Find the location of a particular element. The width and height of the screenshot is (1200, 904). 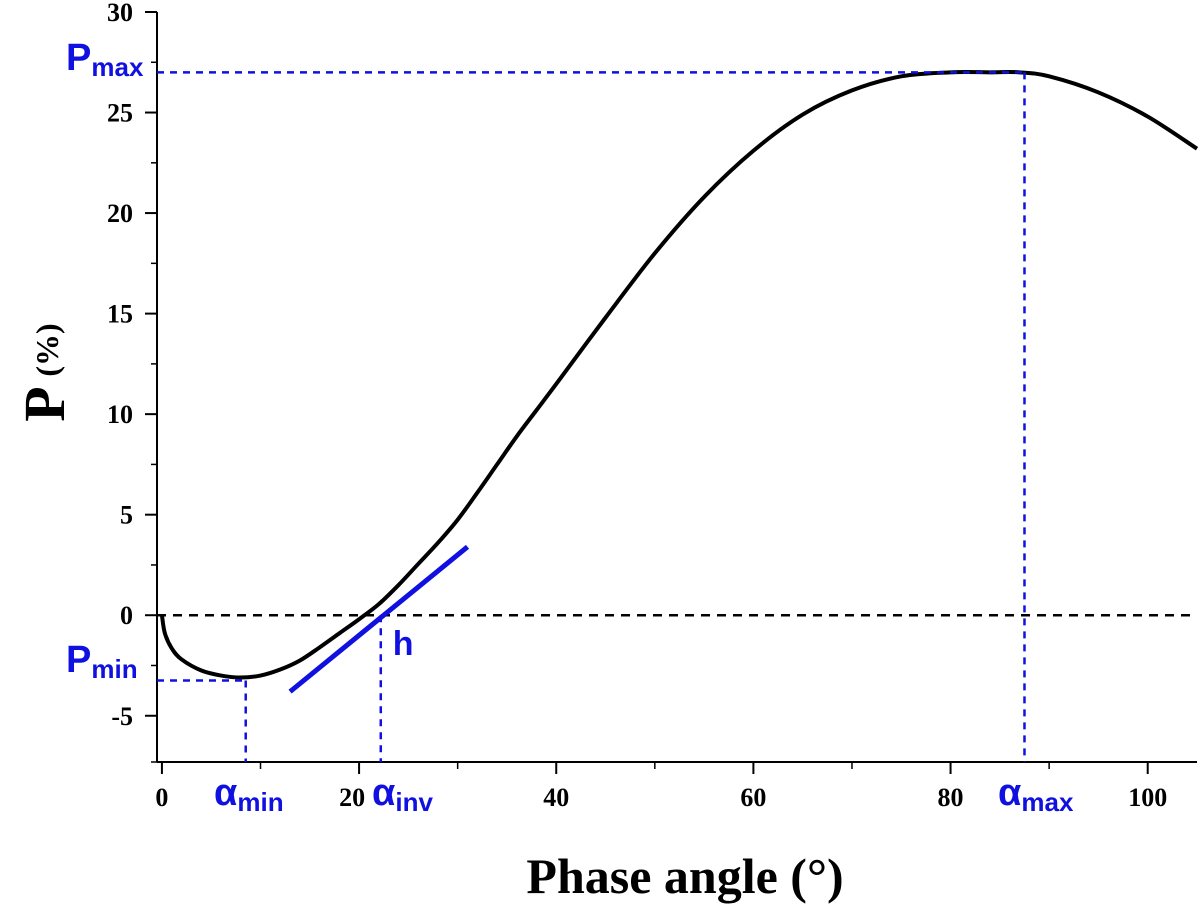

x-tick-label: 40 is located at coordinates (556, 797).